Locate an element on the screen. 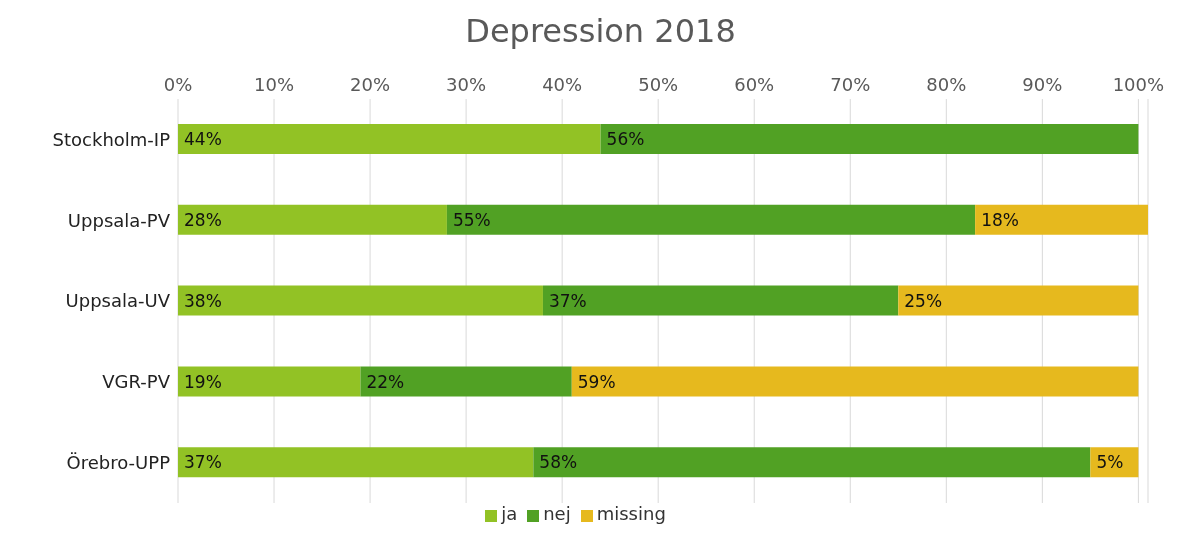 This screenshot has width=1185, height=540. data-label: 44% is located at coordinates (203, 139).